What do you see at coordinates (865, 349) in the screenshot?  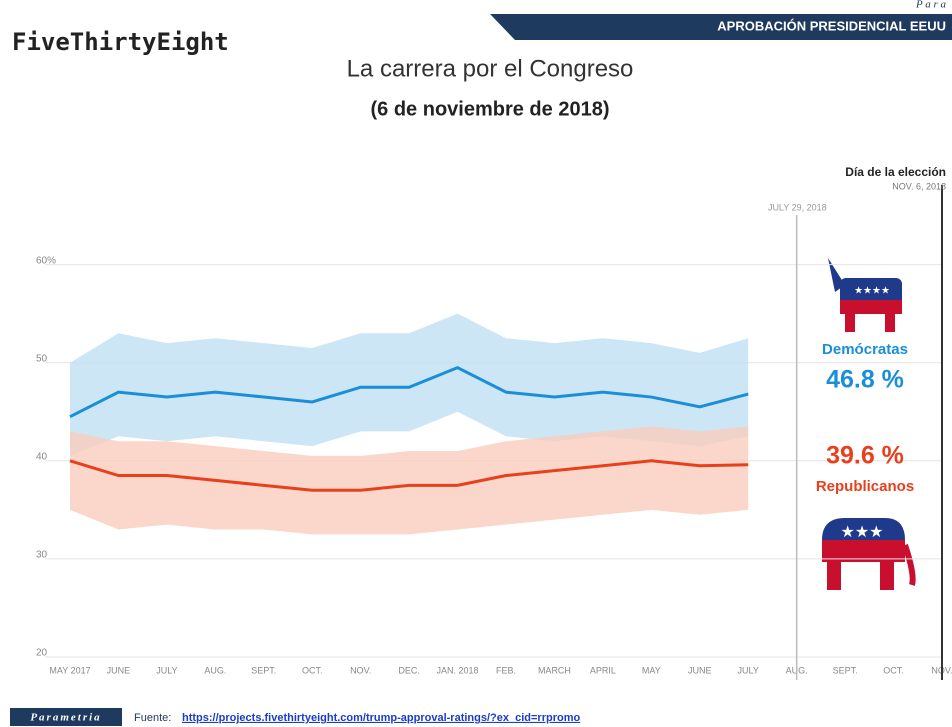 I see `legend-label: Demócratas` at bounding box center [865, 349].